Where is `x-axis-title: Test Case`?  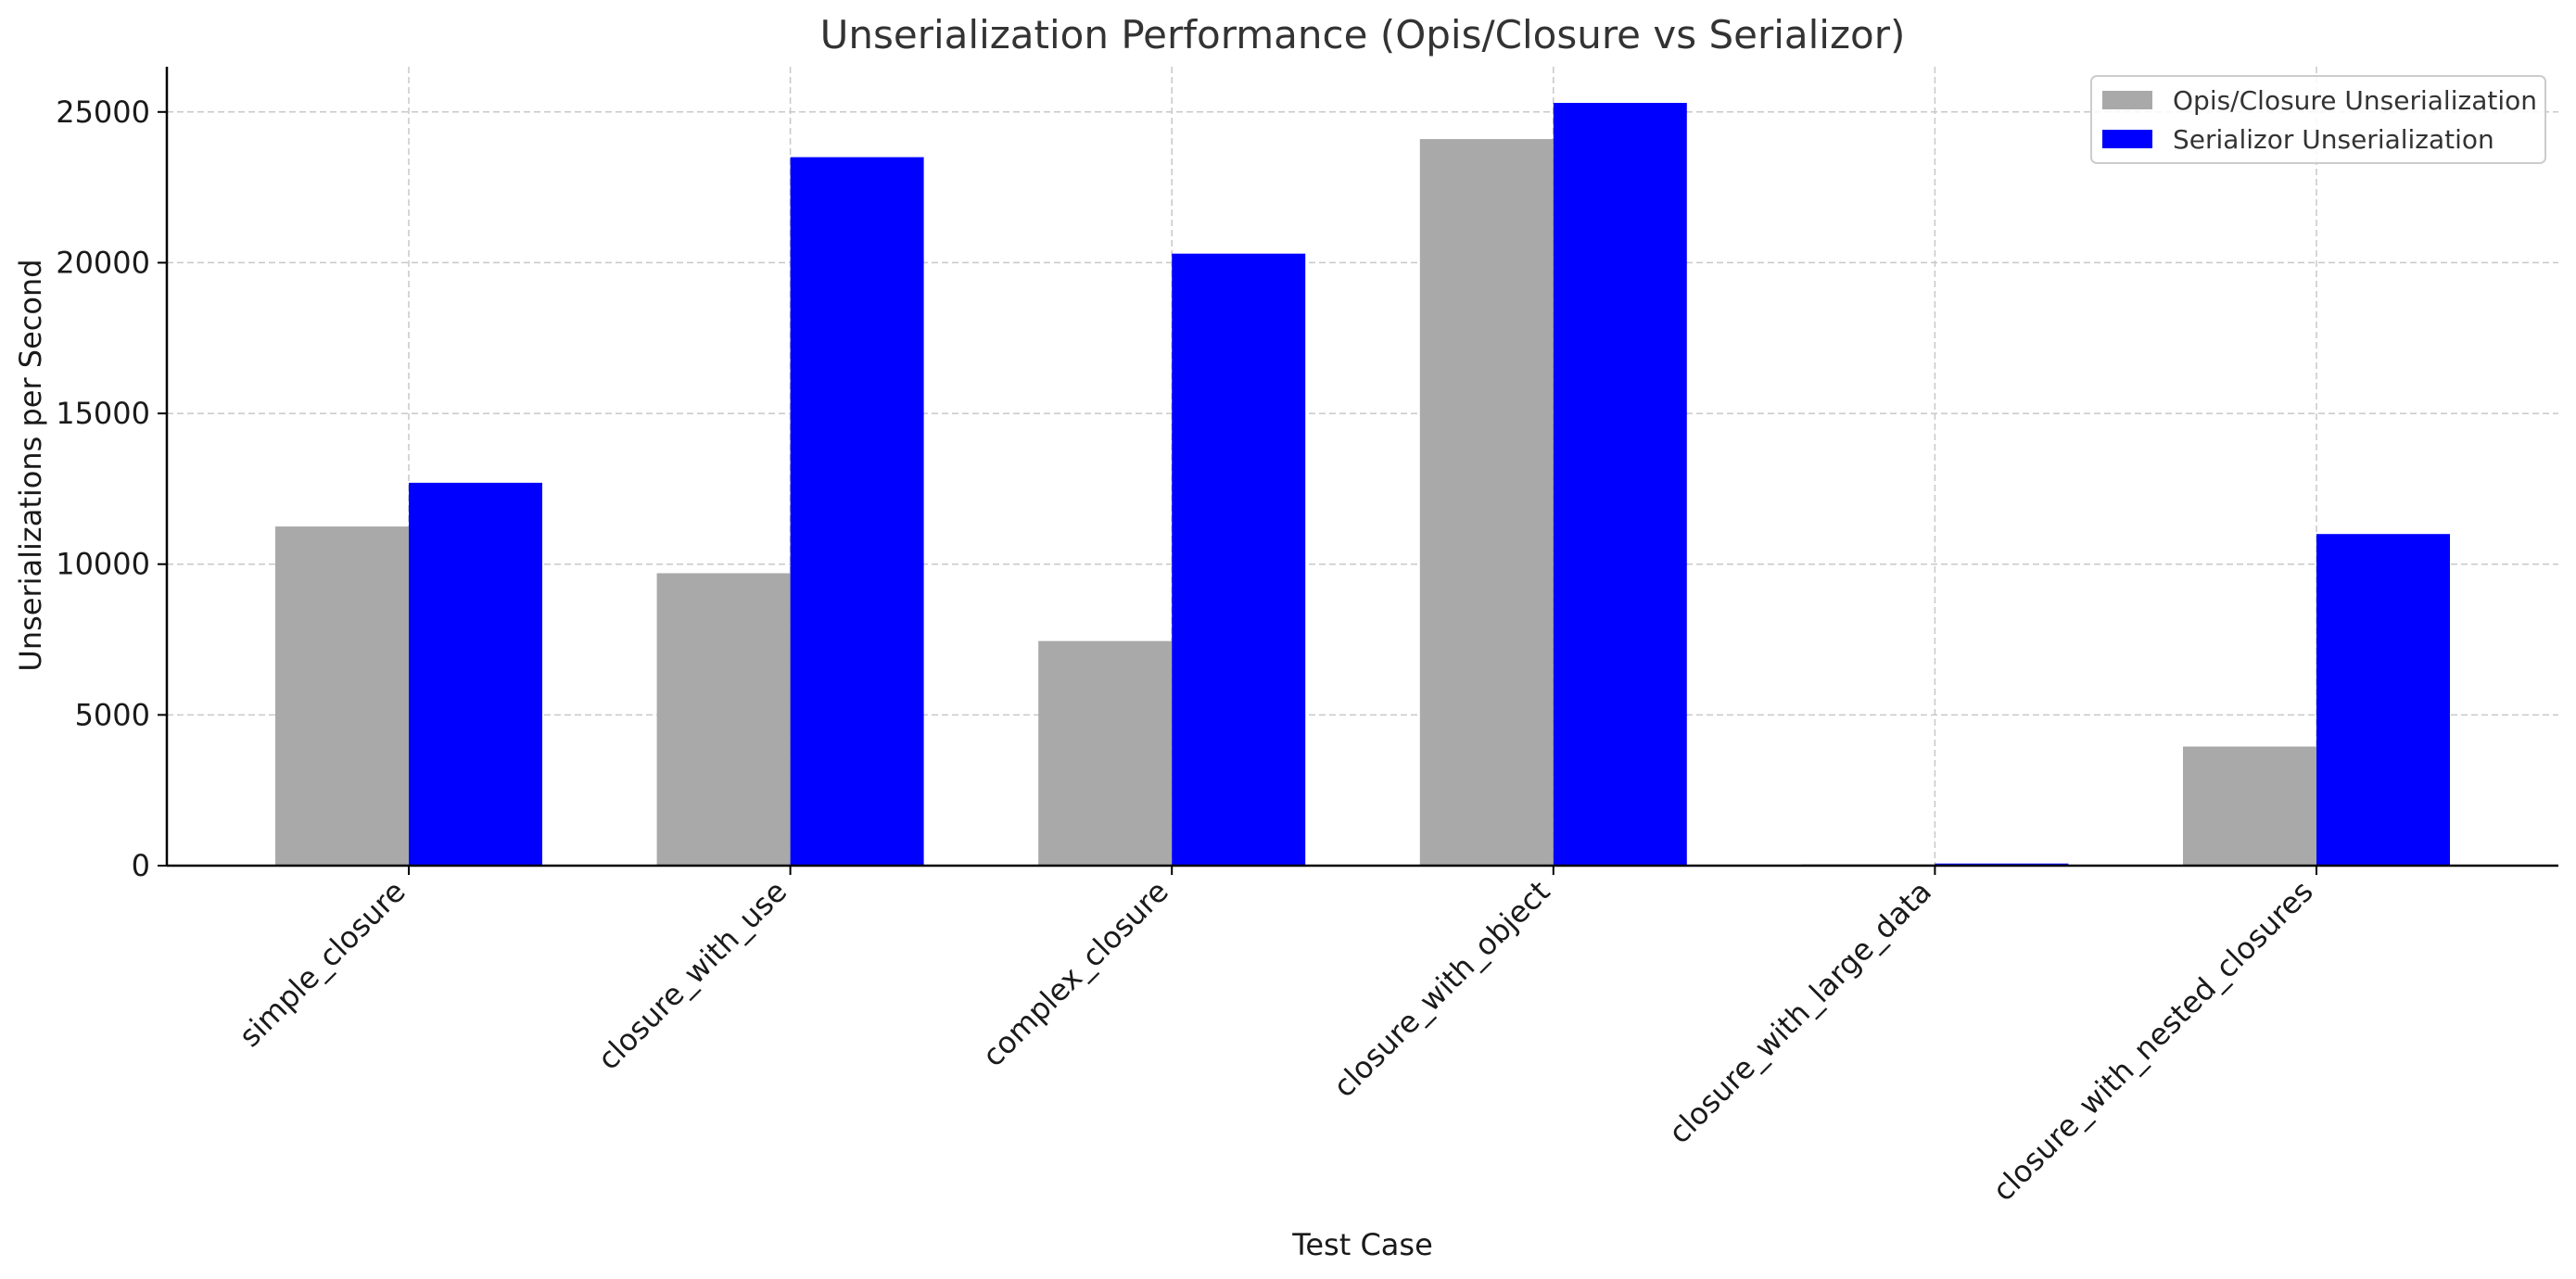 x-axis-title: Test Case is located at coordinates (1362, 1244).